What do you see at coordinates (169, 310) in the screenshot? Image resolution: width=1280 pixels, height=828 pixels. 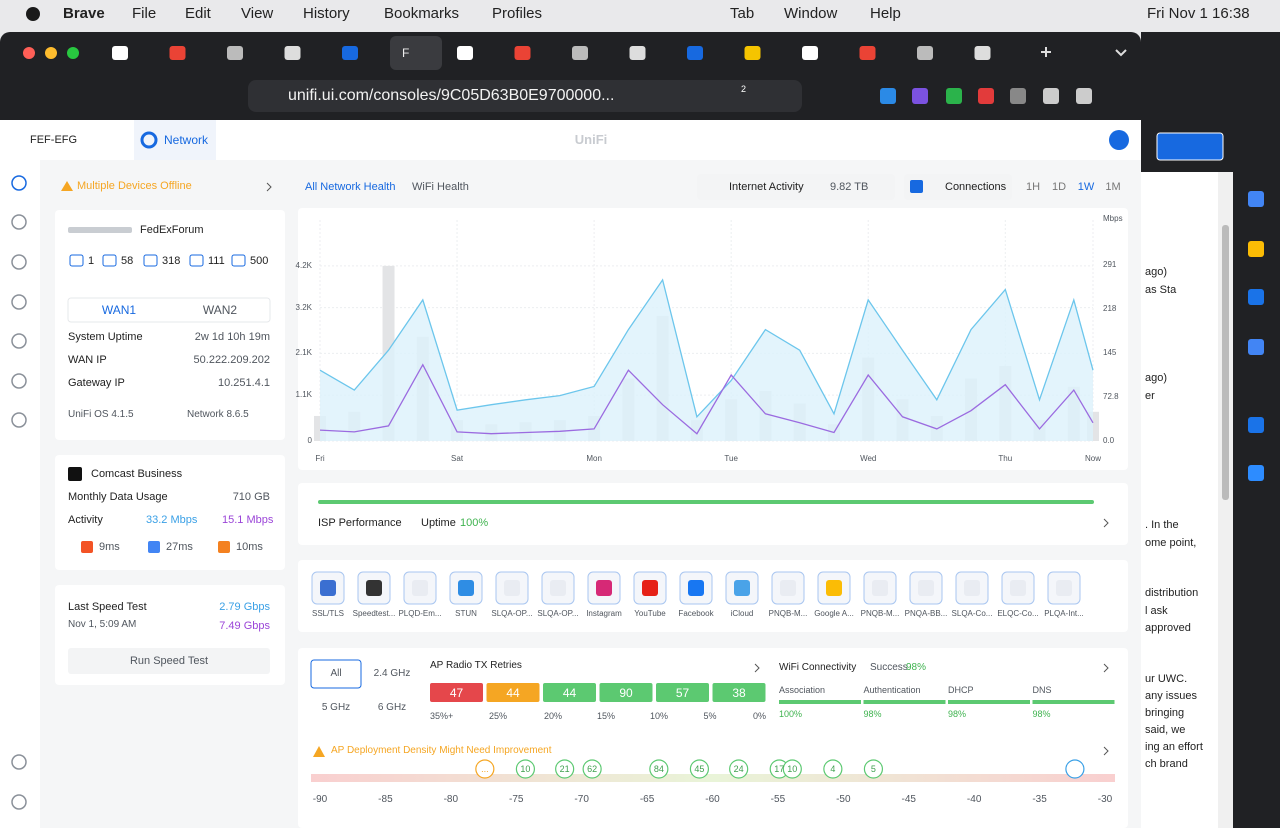 I see `wan-switch` at bounding box center [169, 310].